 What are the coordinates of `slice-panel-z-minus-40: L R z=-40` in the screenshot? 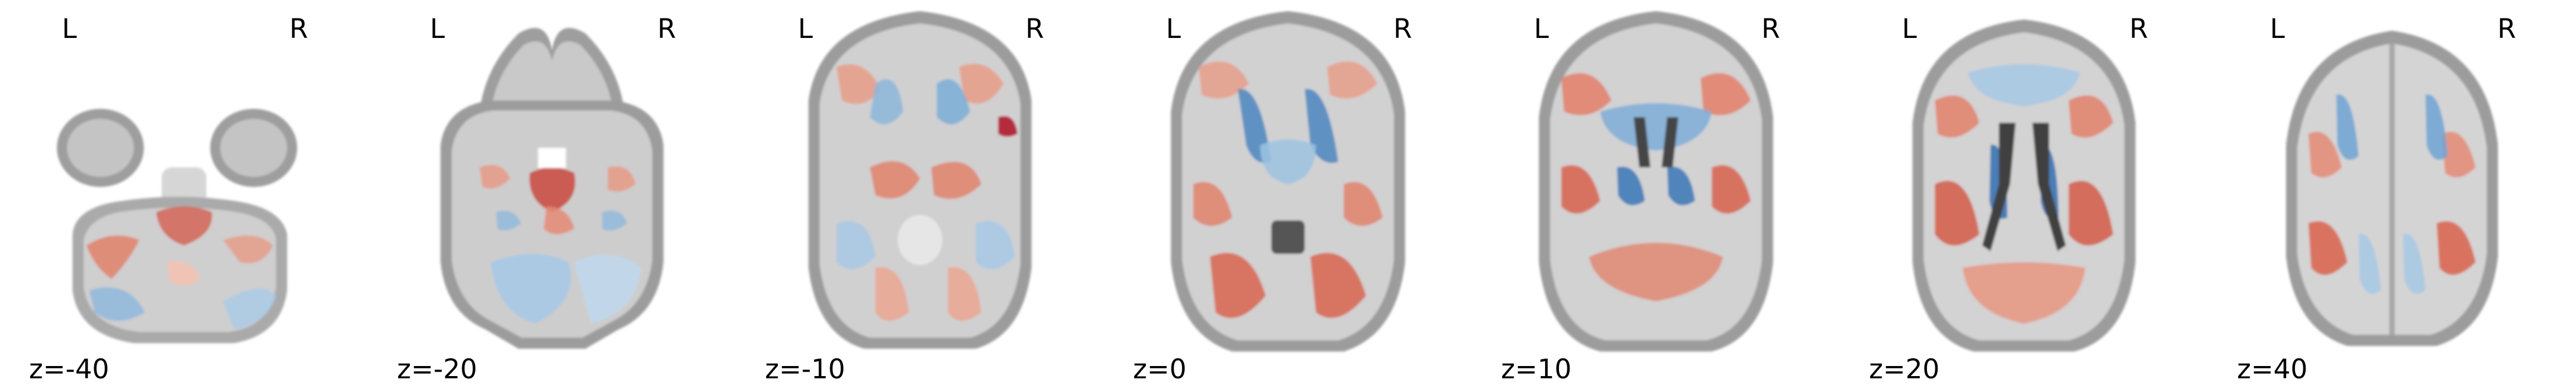 It's located at (184, 192).